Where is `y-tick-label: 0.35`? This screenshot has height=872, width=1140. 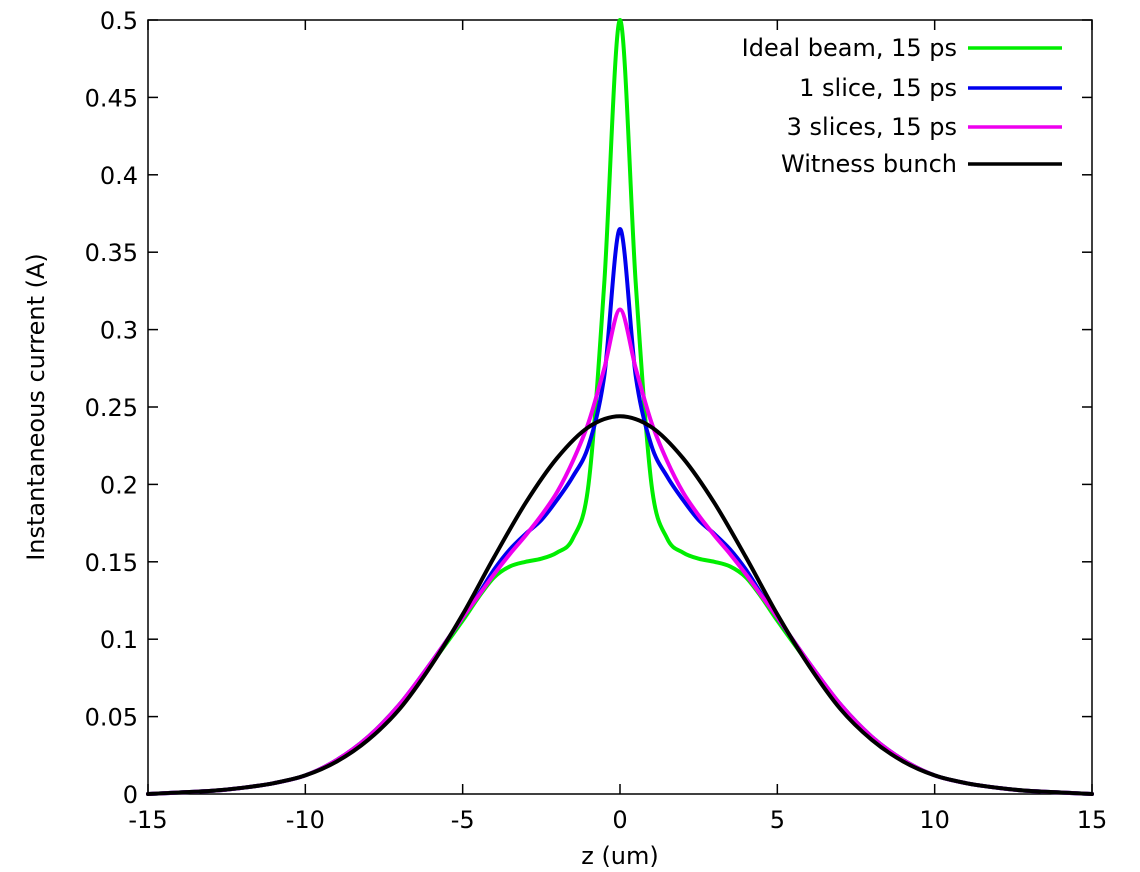
y-tick-label: 0.35 is located at coordinates (111, 253).